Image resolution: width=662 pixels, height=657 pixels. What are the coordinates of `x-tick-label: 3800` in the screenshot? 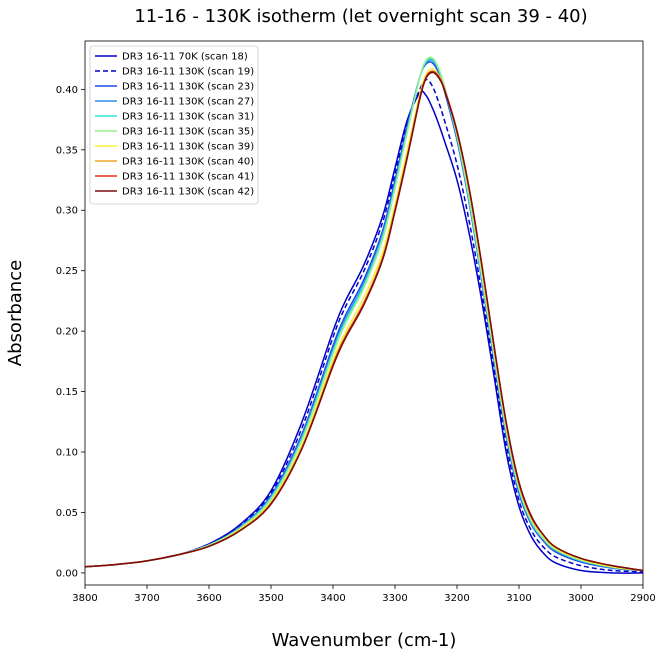 It's located at (84, 598).